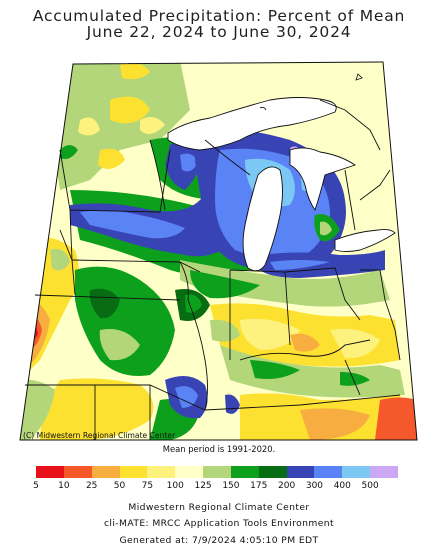  What do you see at coordinates (311, 92) in the screenshot?
I see `island-marks` at bounding box center [311, 92].